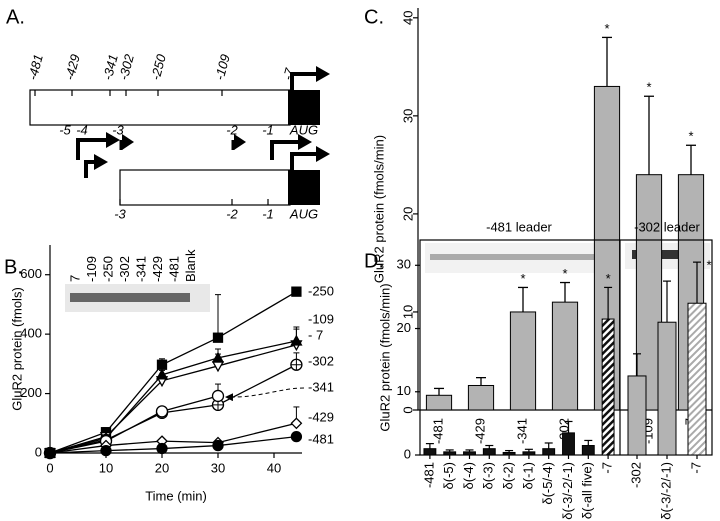 The image size is (720, 521). I want to click on x-tick-label: δ(-2), so click(508, 475).